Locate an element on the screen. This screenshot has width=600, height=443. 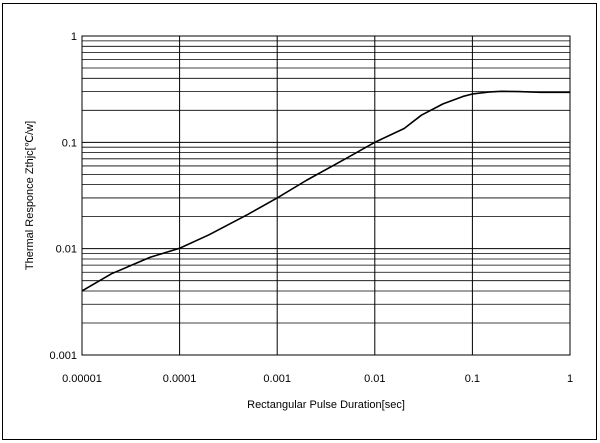
y-tick-label: 0.01 is located at coordinates (66, 250).